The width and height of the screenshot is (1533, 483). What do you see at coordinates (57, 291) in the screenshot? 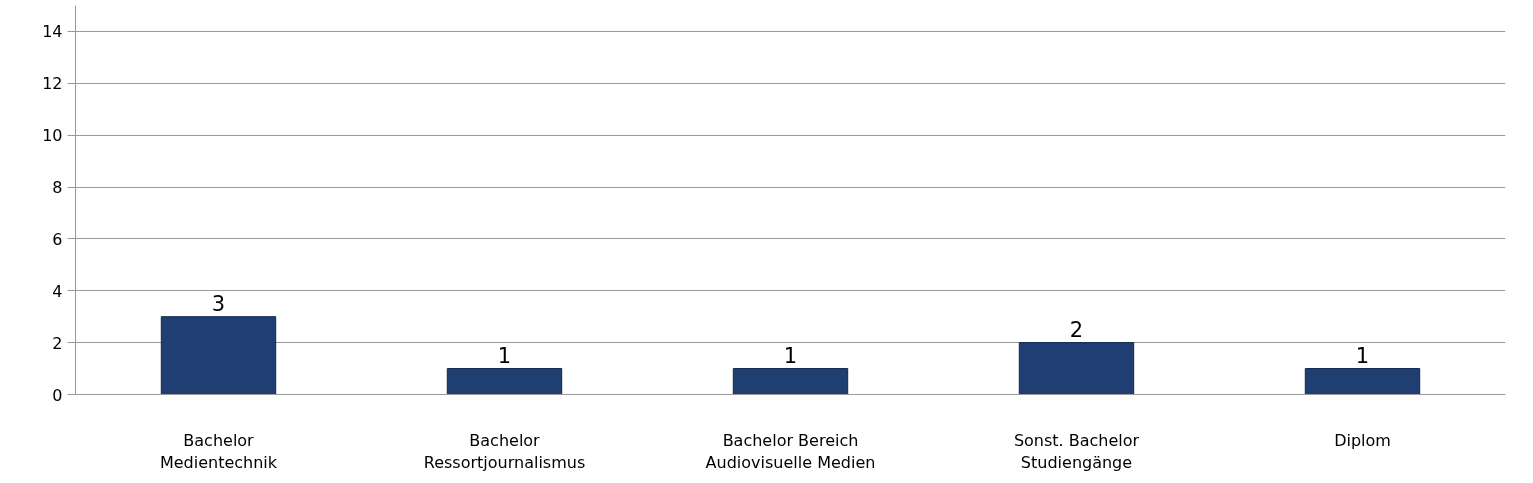
I see `y-tick-label: 4` at bounding box center [57, 291].